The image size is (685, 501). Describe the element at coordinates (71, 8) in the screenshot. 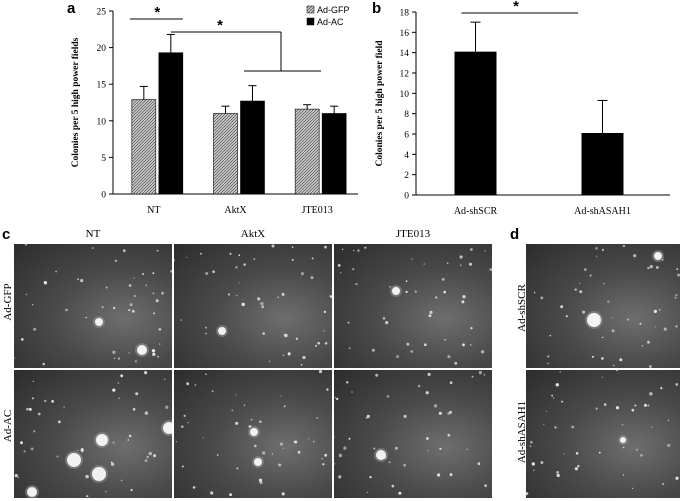

I see `panel-label-a: a` at that location.